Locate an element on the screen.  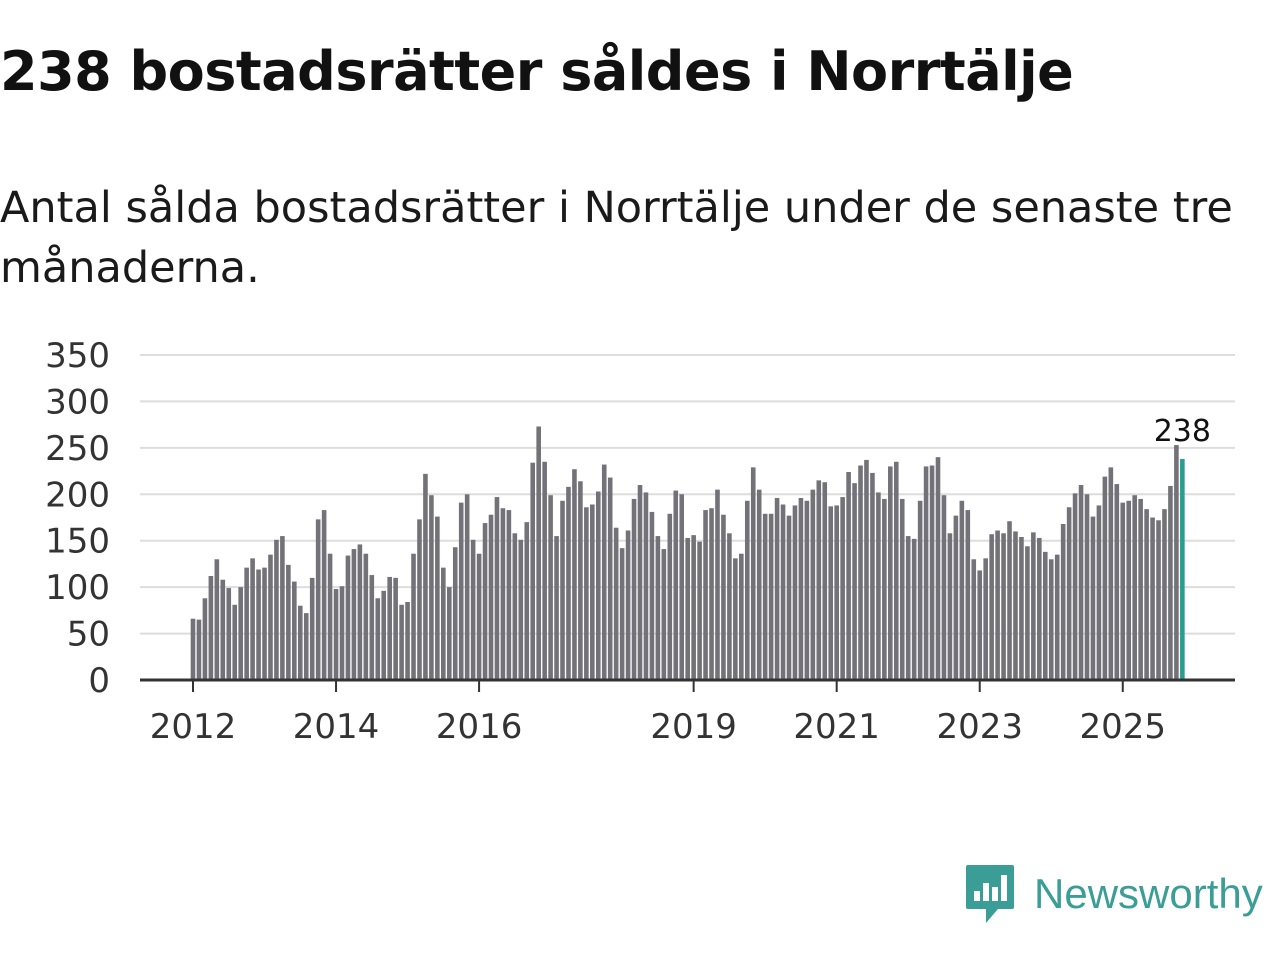
x-tick-label: 2025 is located at coordinates (1122, 727).